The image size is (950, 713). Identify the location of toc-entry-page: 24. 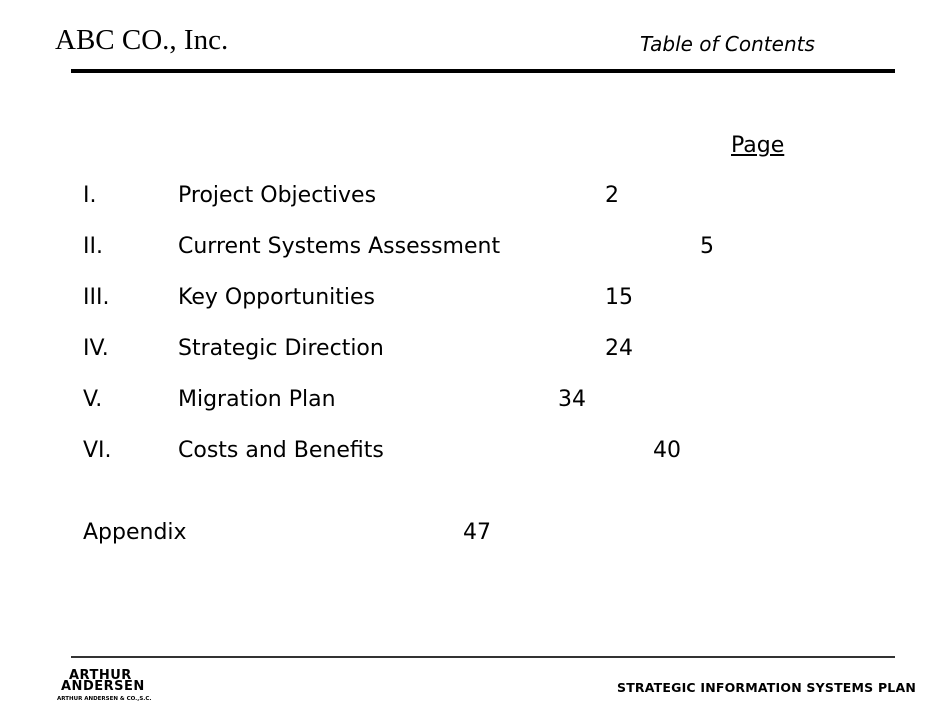
(619, 348).